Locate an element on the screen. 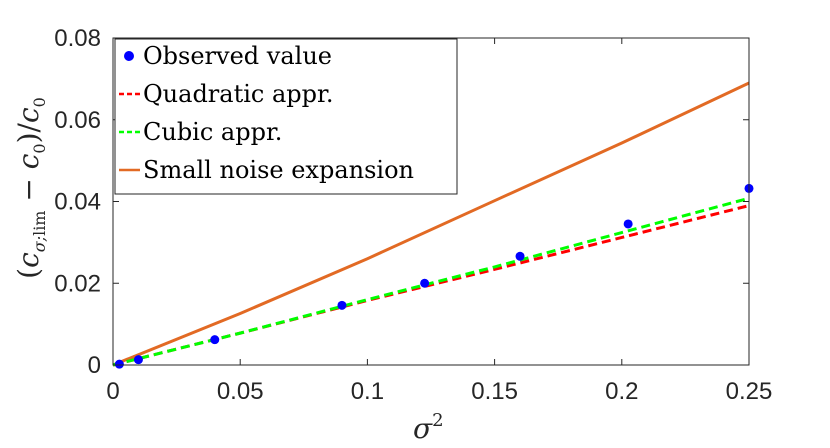 The height and width of the screenshot is (448, 830). legend-label: Observed value is located at coordinates (237, 56).